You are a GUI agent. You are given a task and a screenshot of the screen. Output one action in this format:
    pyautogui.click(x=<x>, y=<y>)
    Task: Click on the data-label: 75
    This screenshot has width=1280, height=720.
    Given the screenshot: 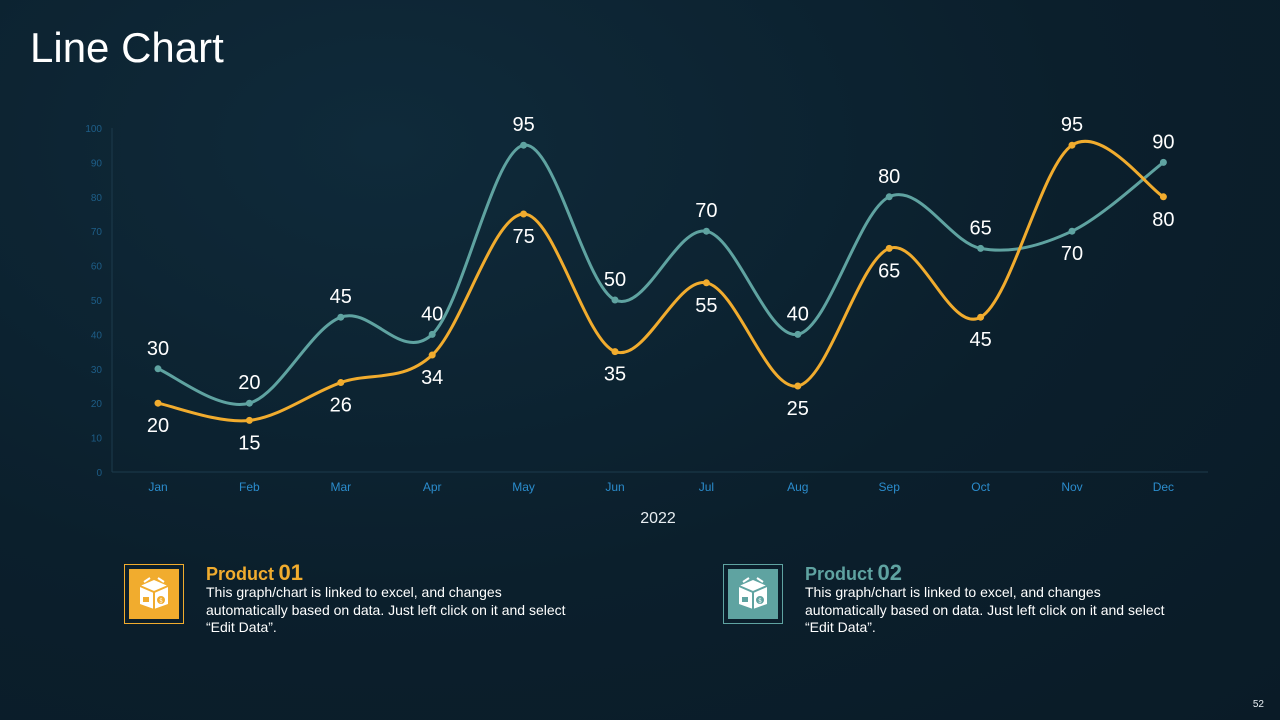 What is the action you would take?
    pyautogui.click(x=523, y=237)
    